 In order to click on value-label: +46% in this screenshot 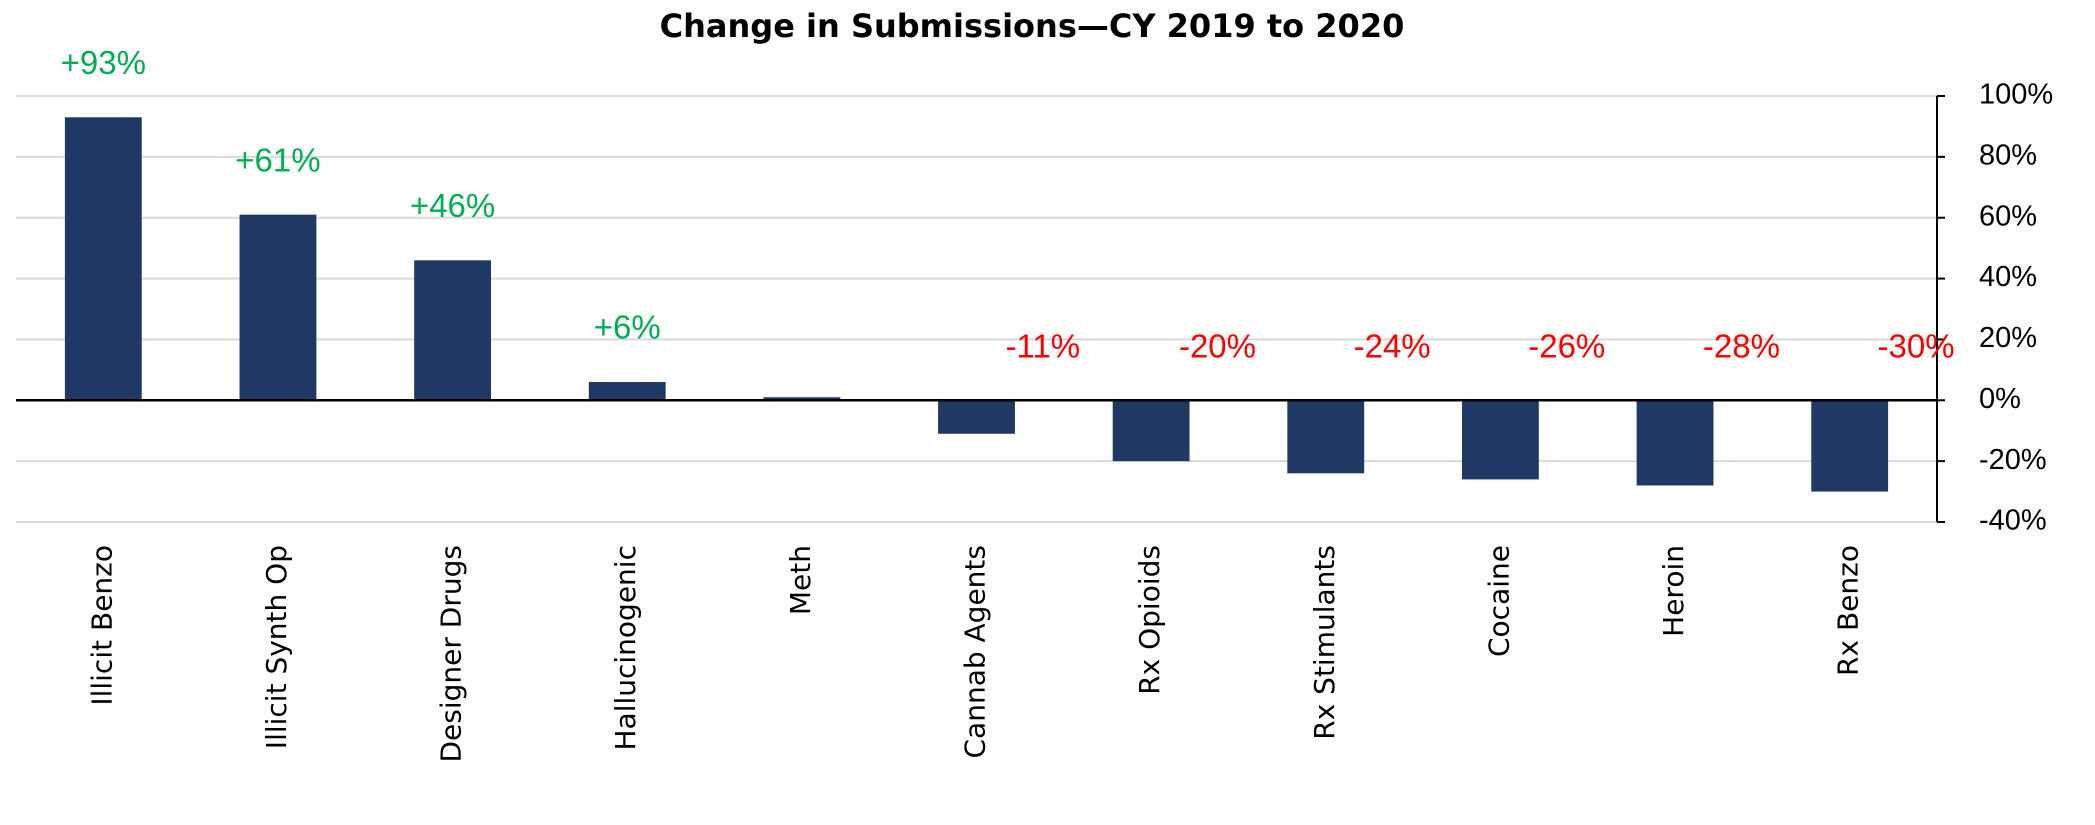, I will do `click(452, 205)`.